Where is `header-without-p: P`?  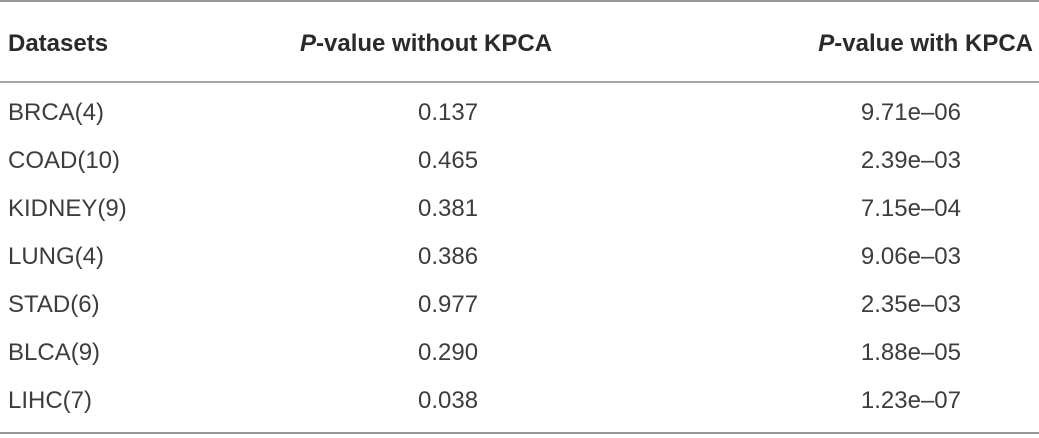 header-without-p: P is located at coordinates (308, 43).